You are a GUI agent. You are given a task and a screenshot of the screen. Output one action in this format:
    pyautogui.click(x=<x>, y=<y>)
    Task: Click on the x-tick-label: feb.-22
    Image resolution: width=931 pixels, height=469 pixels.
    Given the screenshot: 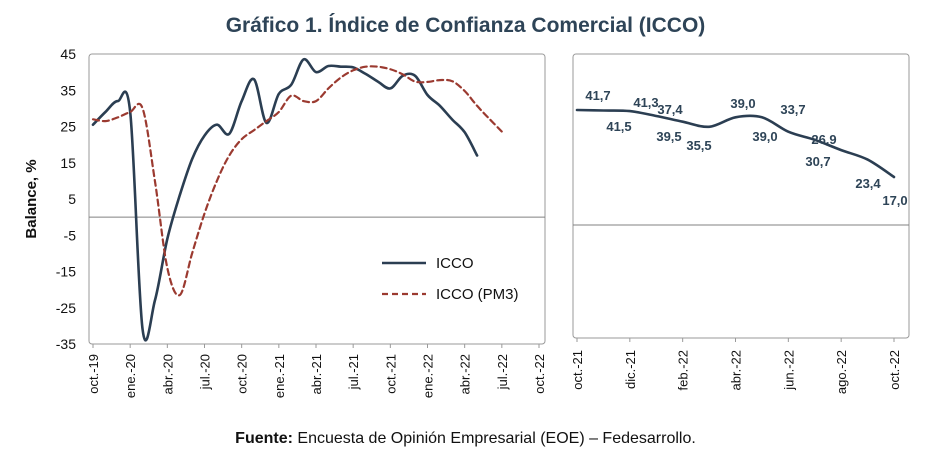 What is the action you would take?
    pyautogui.click(x=683, y=370)
    